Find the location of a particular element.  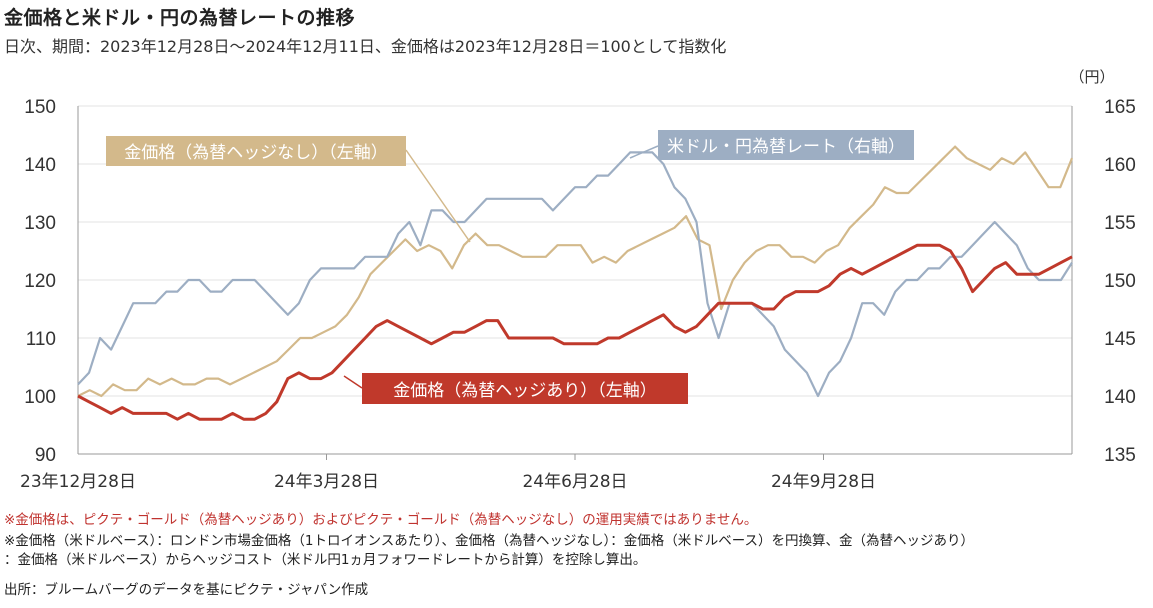

right-tick-label: 145 is located at coordinates (1120, 339).